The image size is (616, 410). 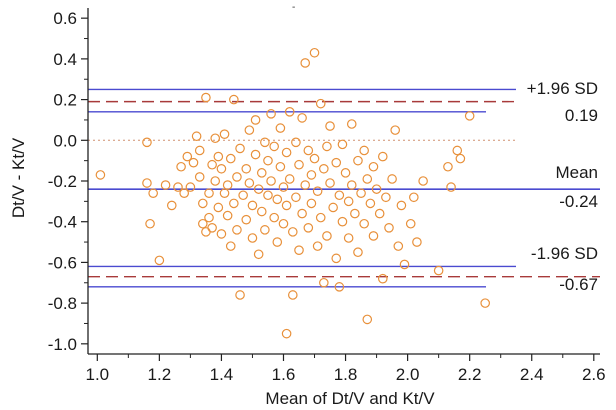 I want to click on x-axis-title: Mean of Dt/V and Kt/V, so click(x=350, y=398).